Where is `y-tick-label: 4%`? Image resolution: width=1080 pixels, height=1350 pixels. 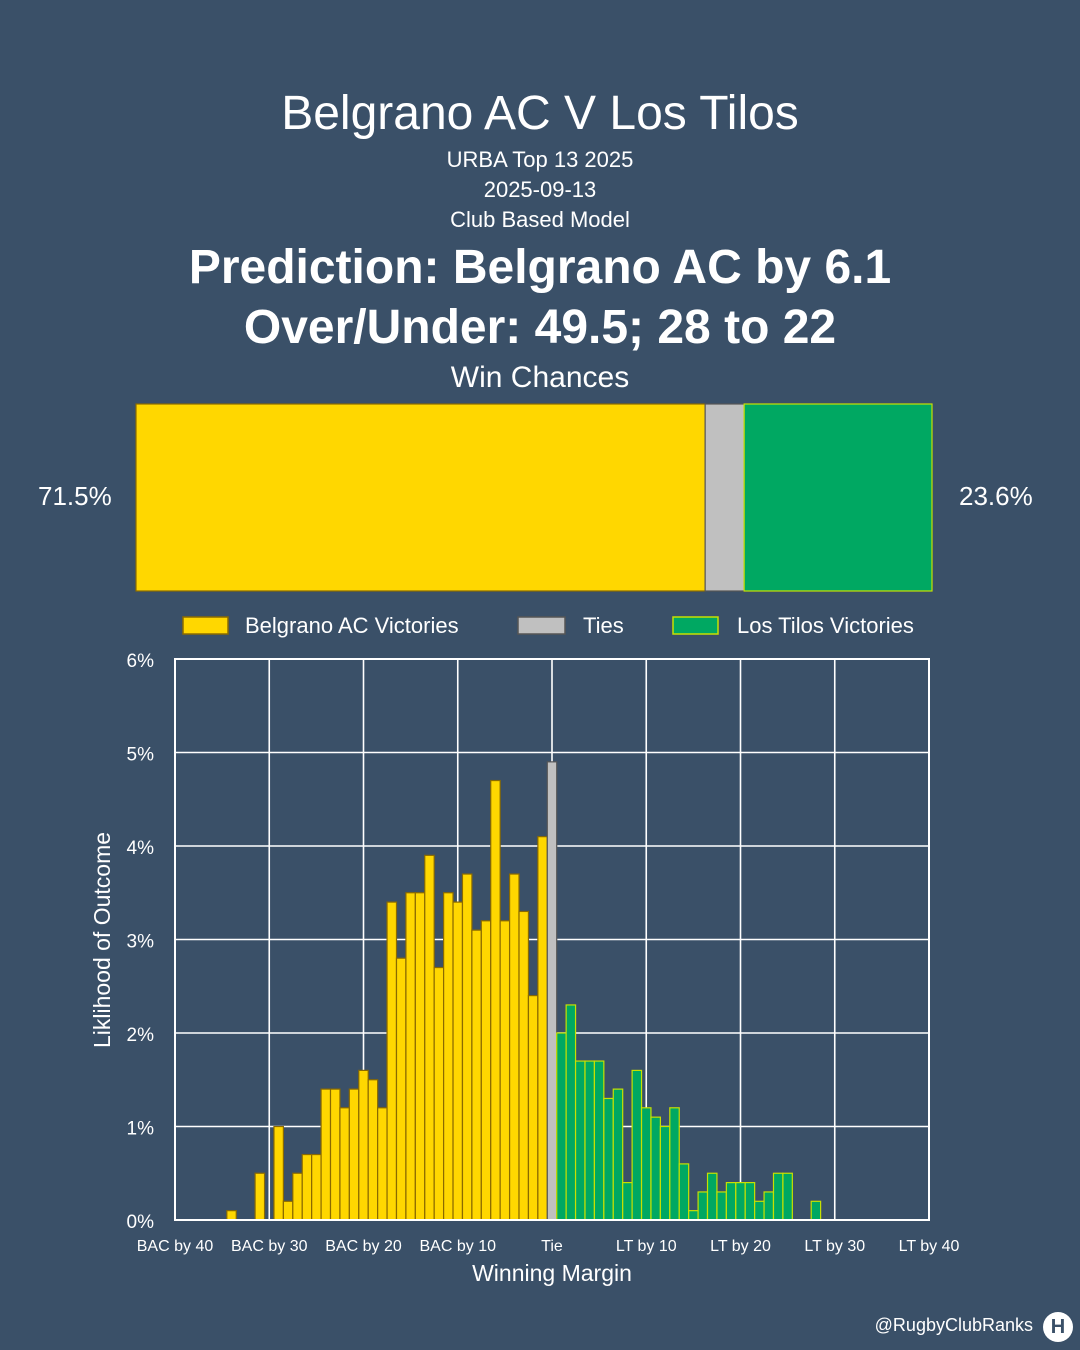
y-tick-label: 4% is located at coordinates (141, 848).